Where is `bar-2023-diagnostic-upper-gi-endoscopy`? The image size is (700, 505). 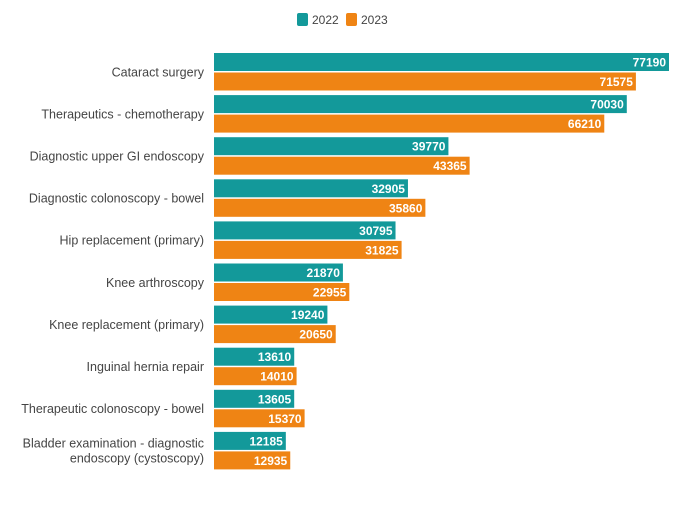
bar-2023-diagnostic-upper-gi-endoscopy is located at coordinates (342, 165).